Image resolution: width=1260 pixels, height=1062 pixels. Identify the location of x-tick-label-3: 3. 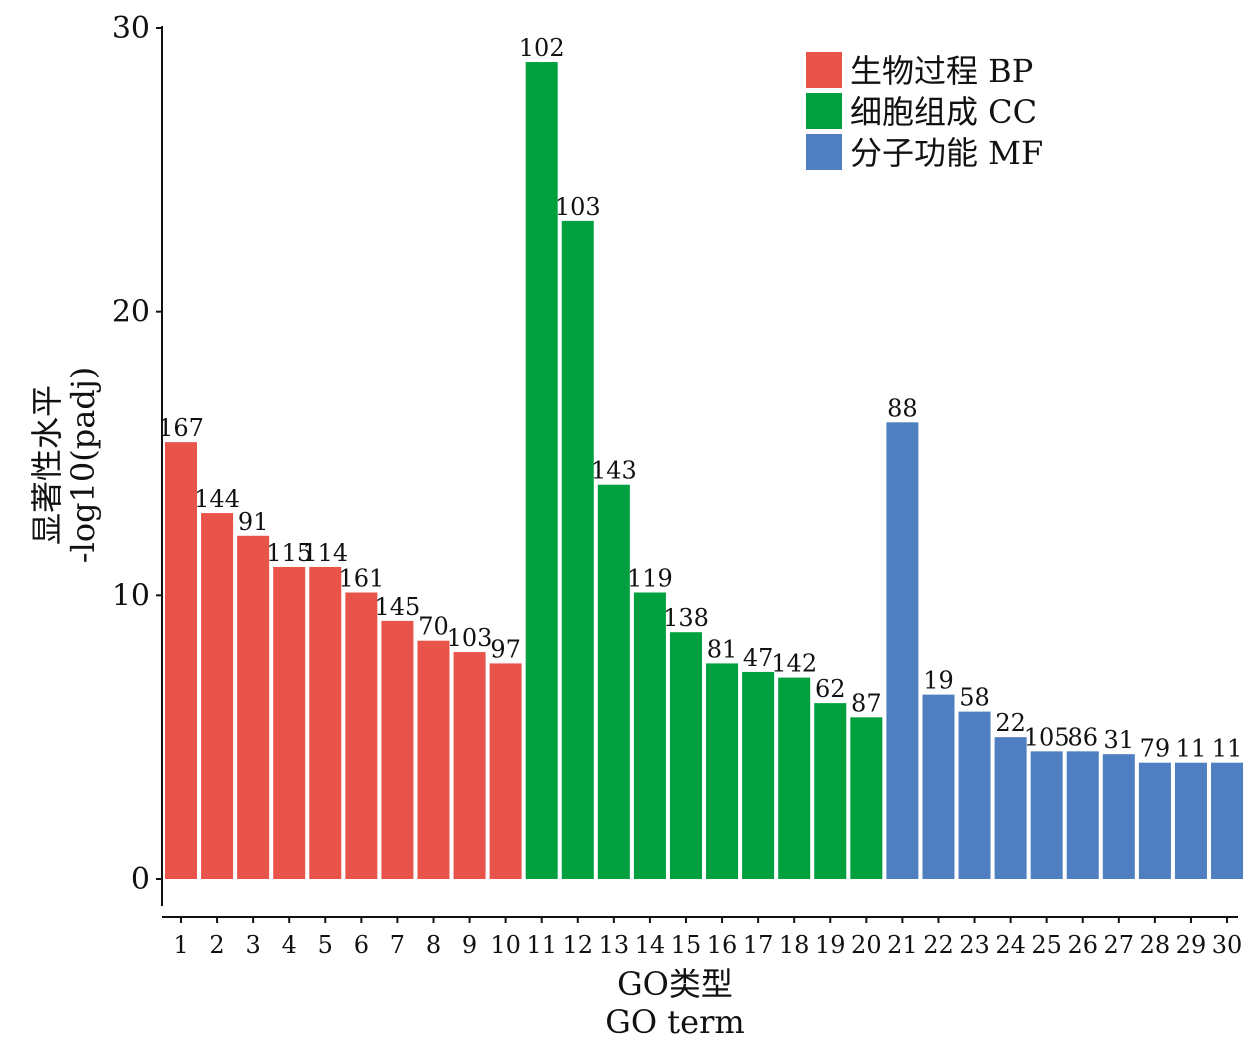
(252, 945).